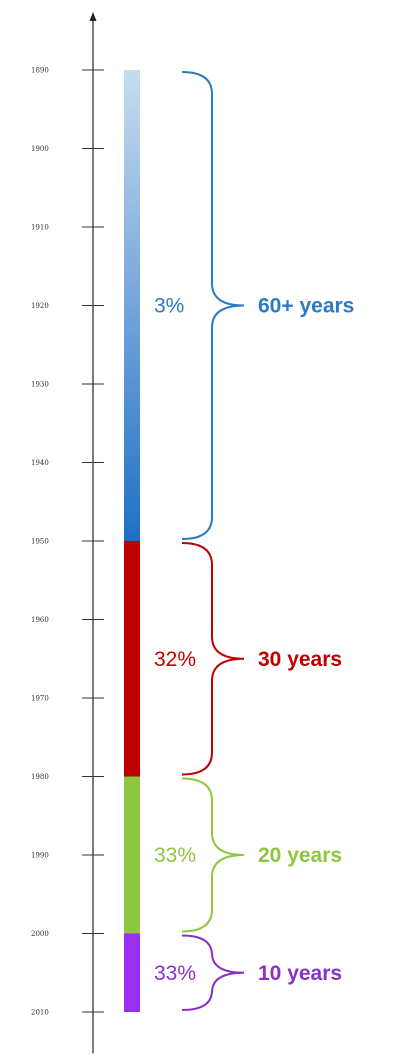 Image resolution: width=415 pixels, height=1057 pixels. What do you see at coordinates (300, 855) in the screenshot?
I see `duration-label: 20 years` at bounding box center [300, 855].